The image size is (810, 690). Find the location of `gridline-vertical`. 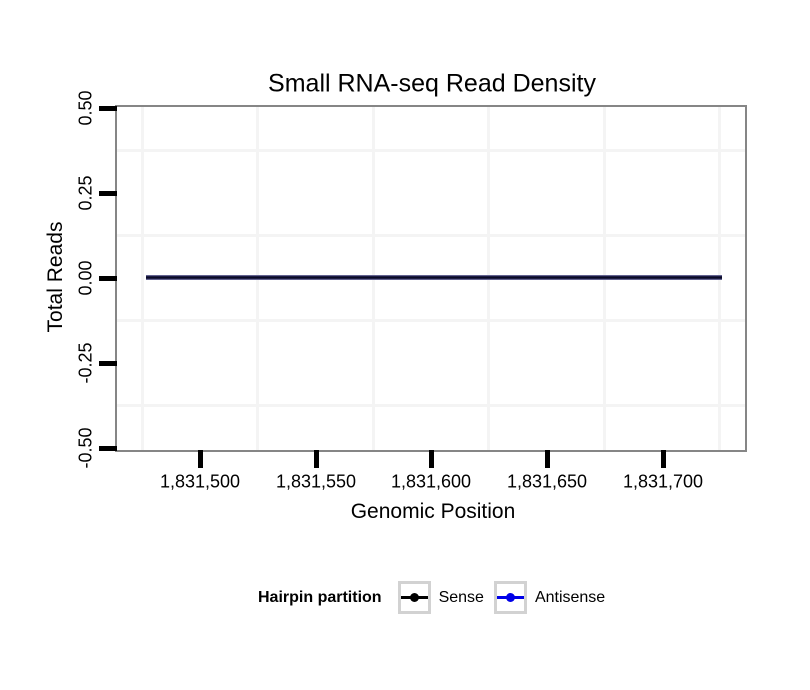

gridline-vertical is located at coordinates (142, 278).